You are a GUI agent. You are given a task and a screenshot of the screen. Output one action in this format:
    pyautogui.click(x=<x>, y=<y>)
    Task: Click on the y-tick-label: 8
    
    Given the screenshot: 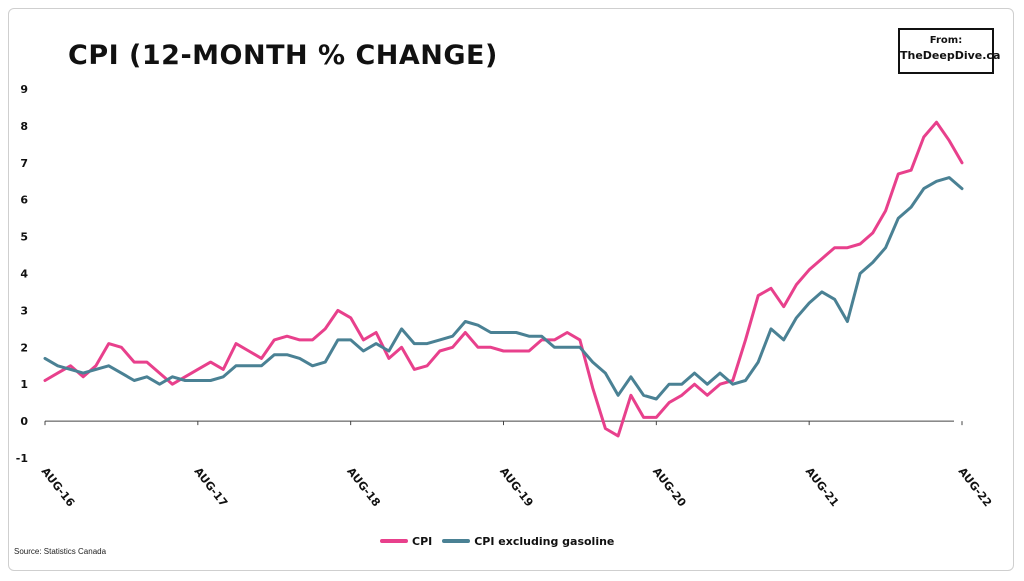 What is the action you would take?
    pyautogui.click(x=24, y=126)
    